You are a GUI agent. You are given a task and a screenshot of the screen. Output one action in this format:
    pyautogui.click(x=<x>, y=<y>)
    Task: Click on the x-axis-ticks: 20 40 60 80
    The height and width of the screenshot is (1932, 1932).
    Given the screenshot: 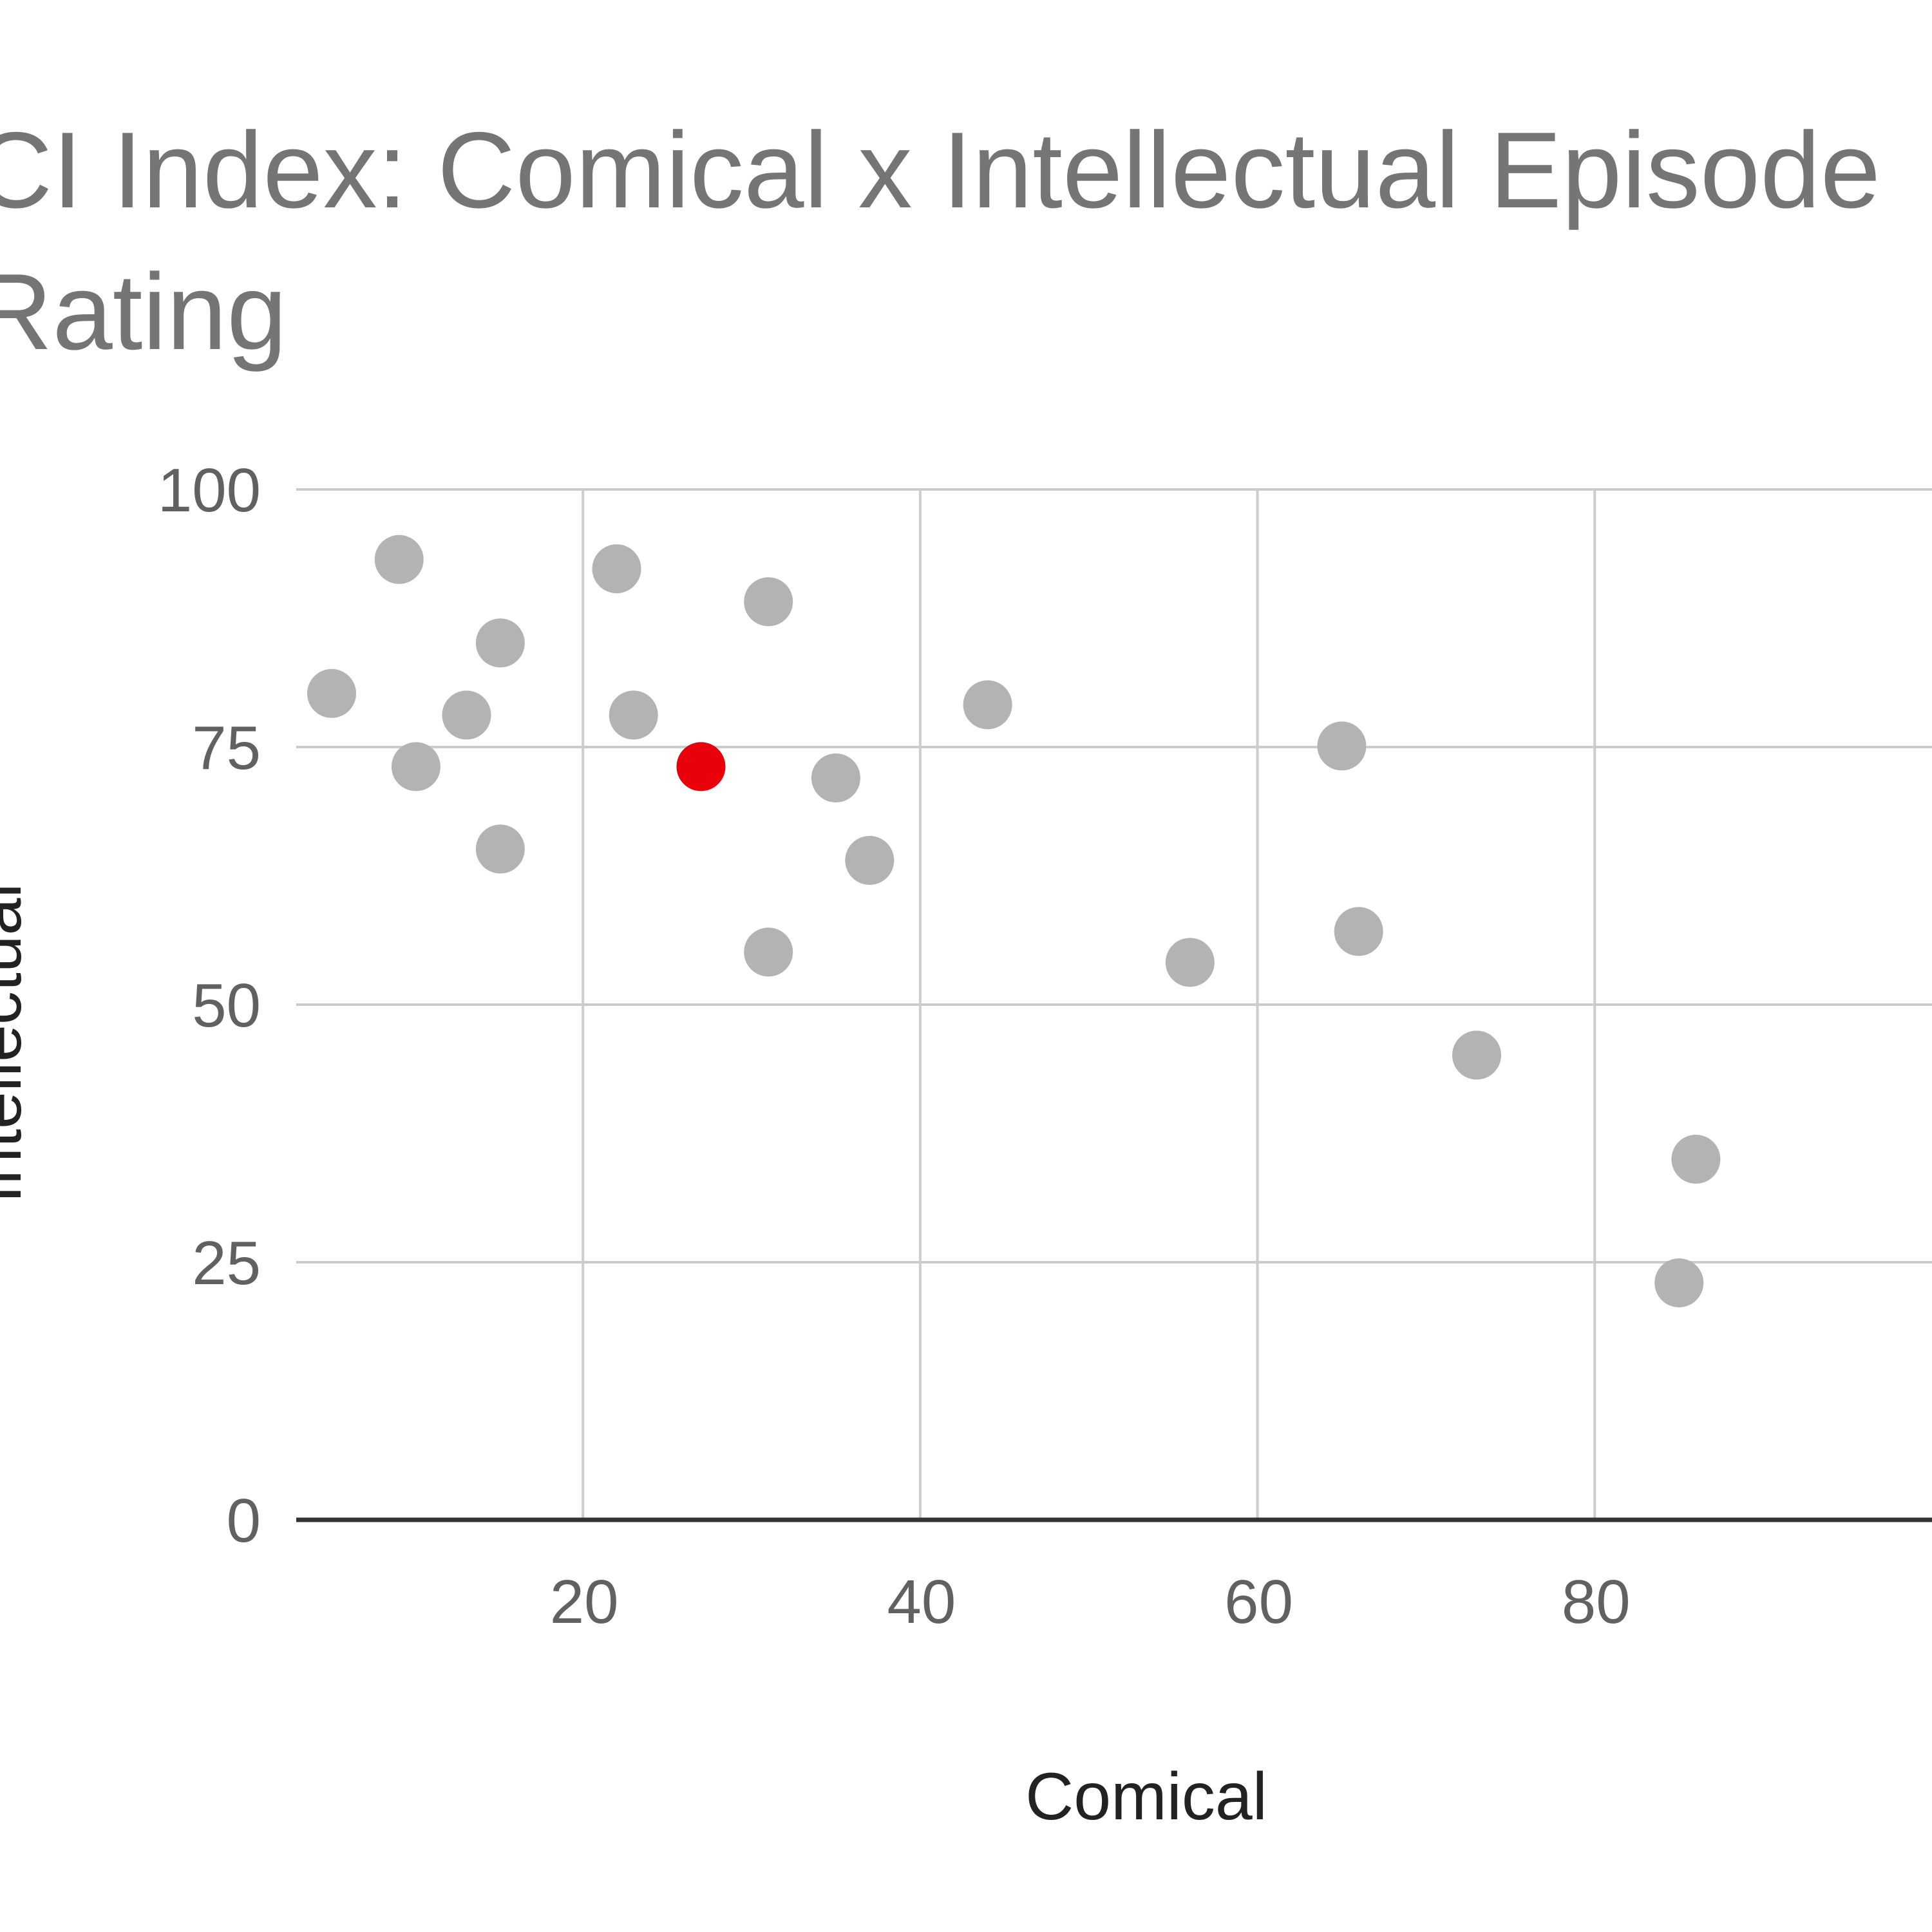 What is the action you would take?
    pyautogui.click(x=1091, y=1601)
    